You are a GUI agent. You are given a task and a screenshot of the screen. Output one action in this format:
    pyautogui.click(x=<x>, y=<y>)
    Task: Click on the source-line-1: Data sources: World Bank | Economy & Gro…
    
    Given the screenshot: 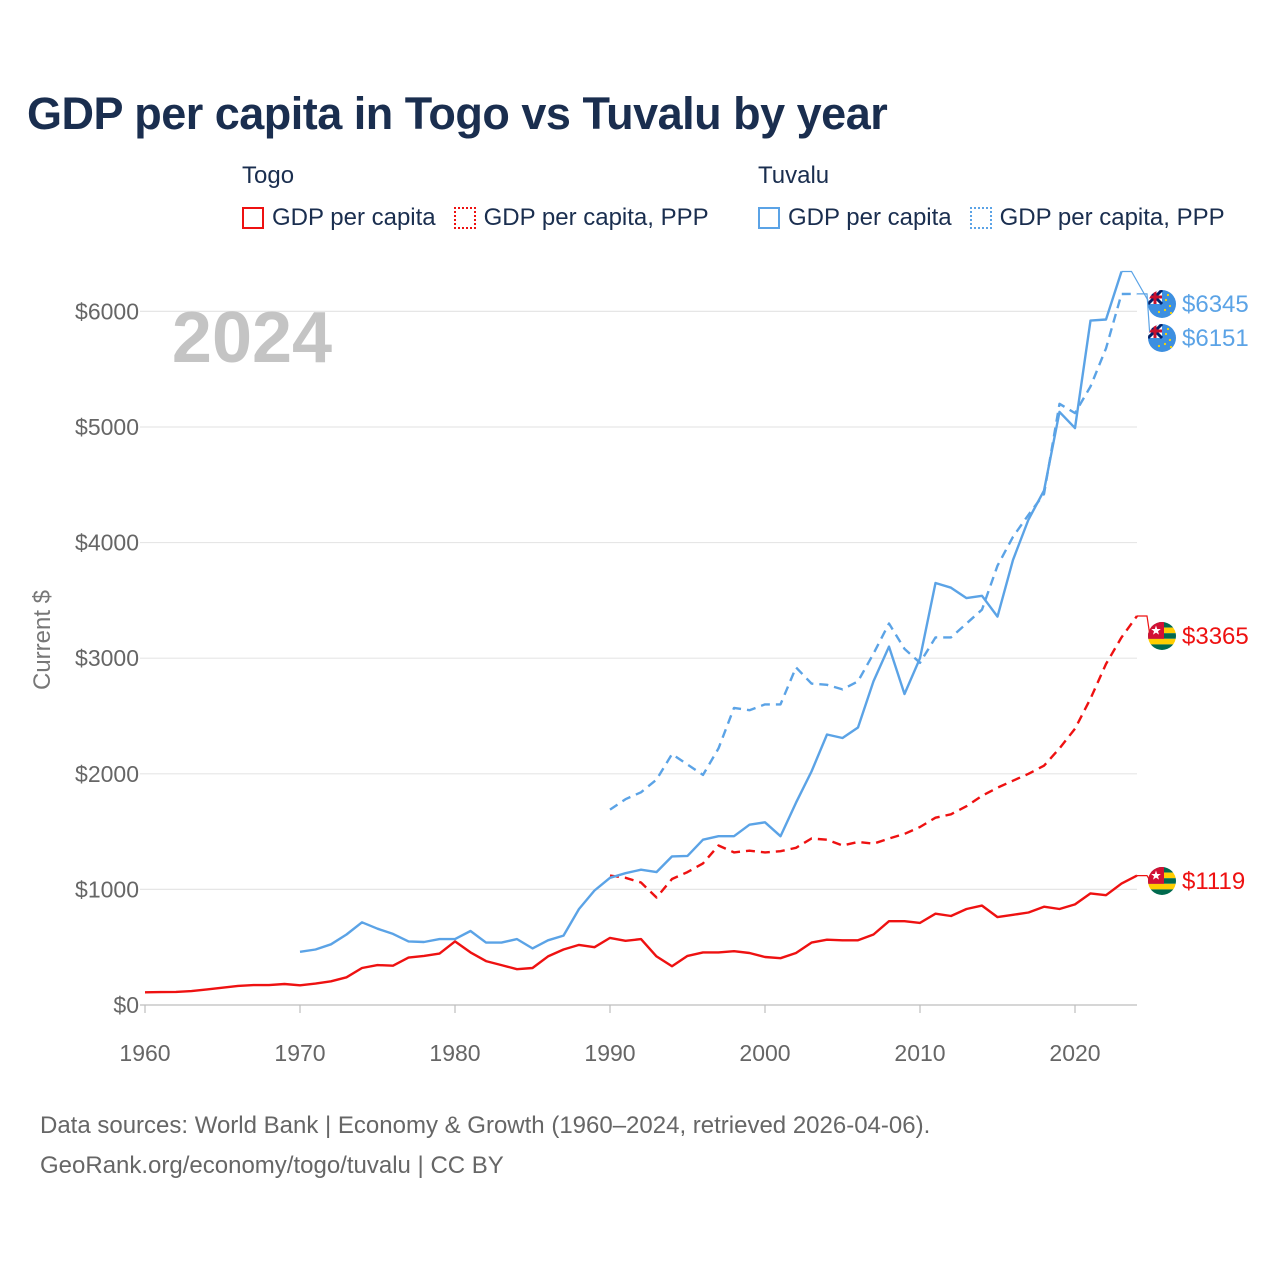 What is the action you would take?
    pyautogui.click(x=485, y=1125)
    